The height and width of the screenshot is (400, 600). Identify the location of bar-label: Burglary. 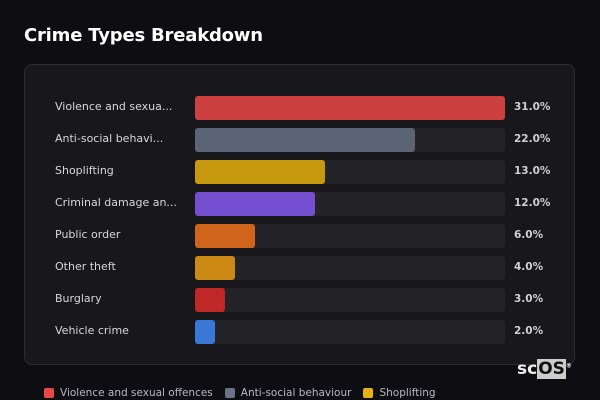
(78, 298).